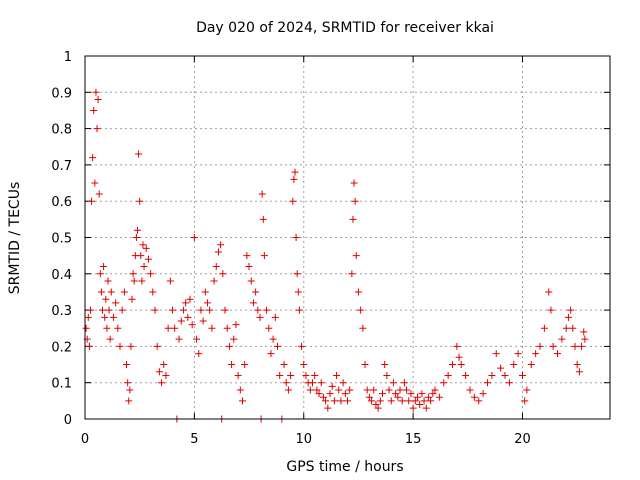 The image size is (640, 480). Describe the element at coordinates (61, 166) in the screenshot. I see `y-tick-label: 0.7` at that location.